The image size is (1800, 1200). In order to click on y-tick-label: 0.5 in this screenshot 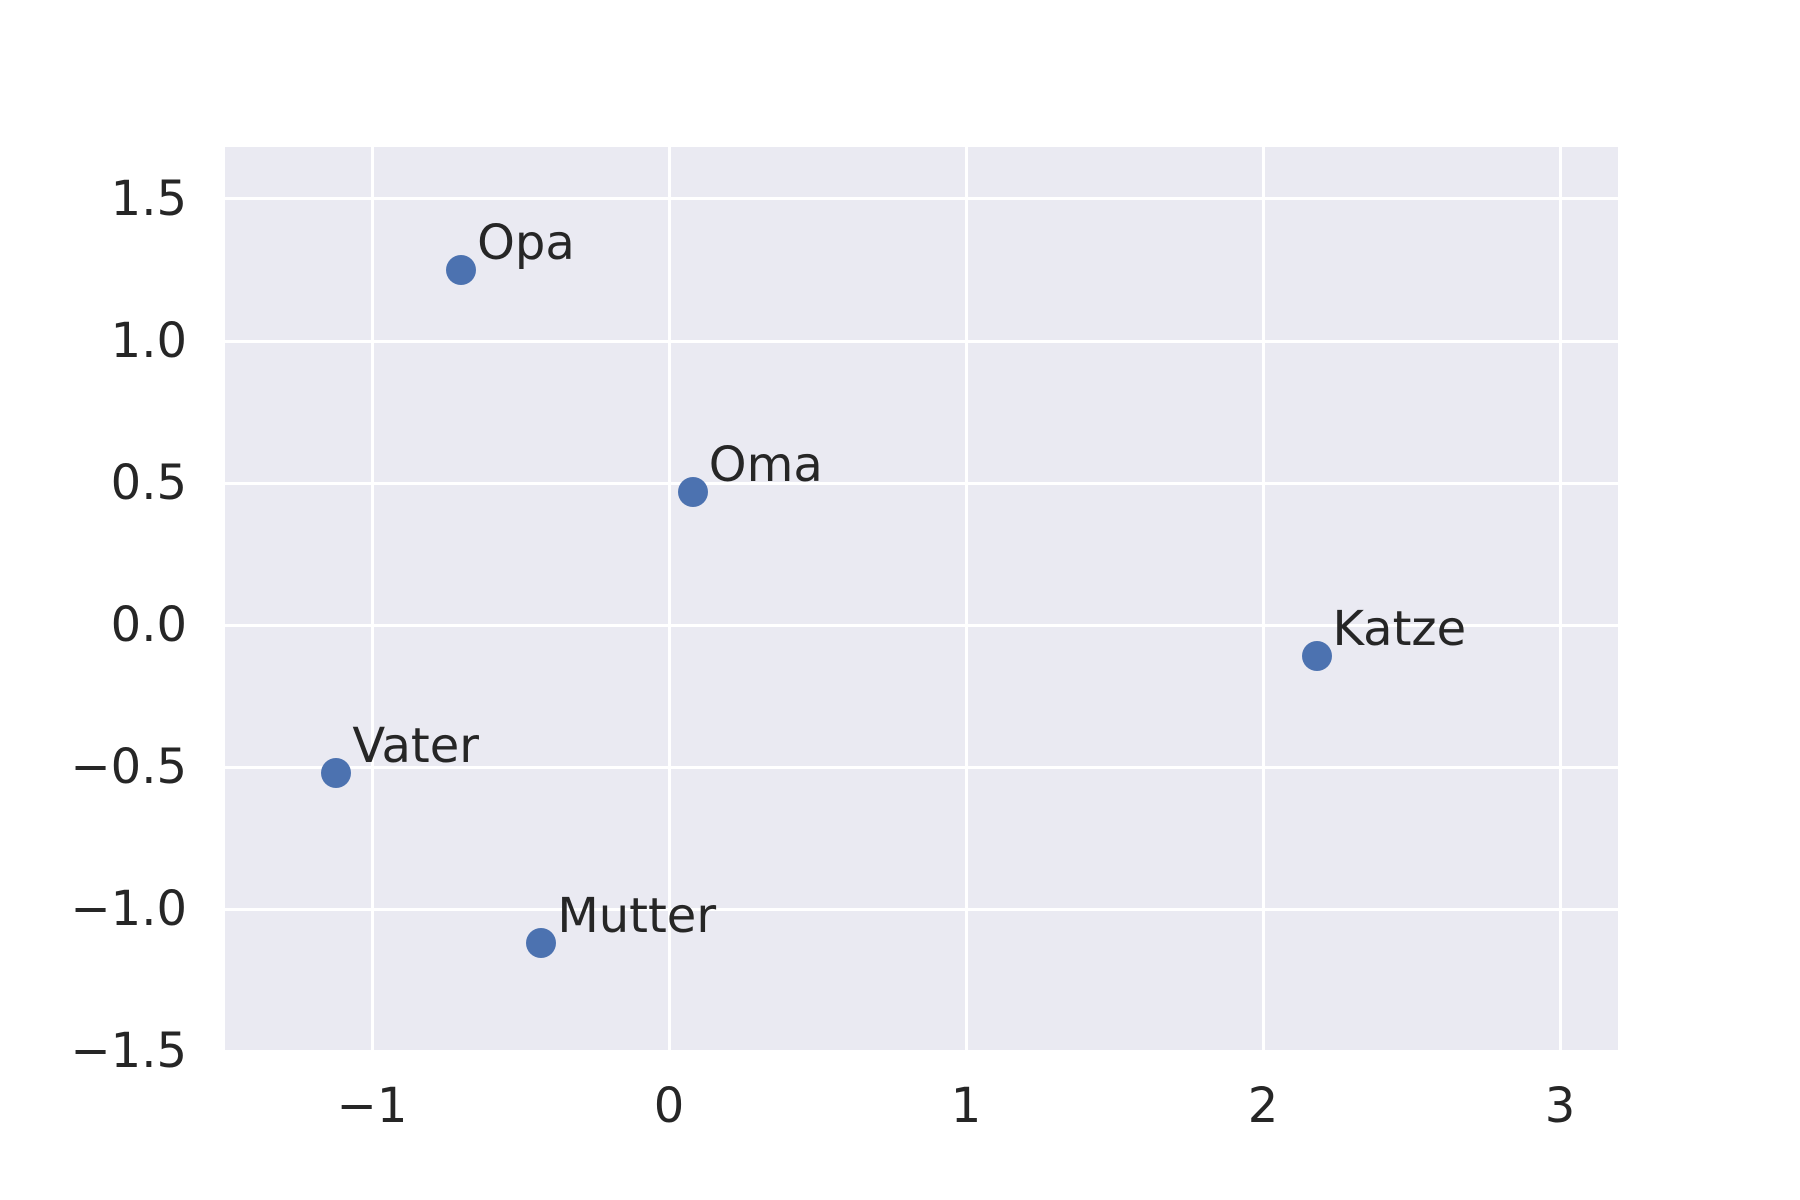, I will do `click(148, 483)`.